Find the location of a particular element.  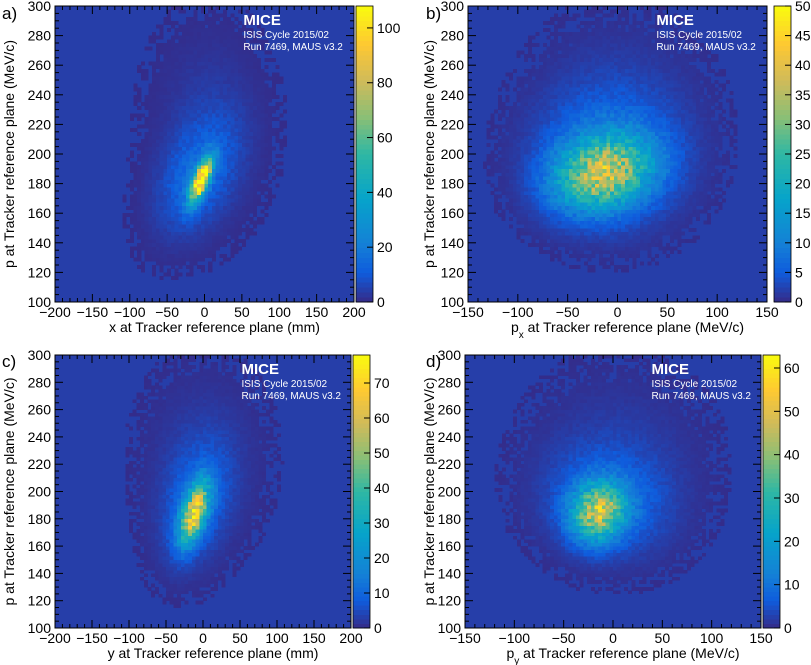

colorbar-segment is located at coordinates (364, 250).